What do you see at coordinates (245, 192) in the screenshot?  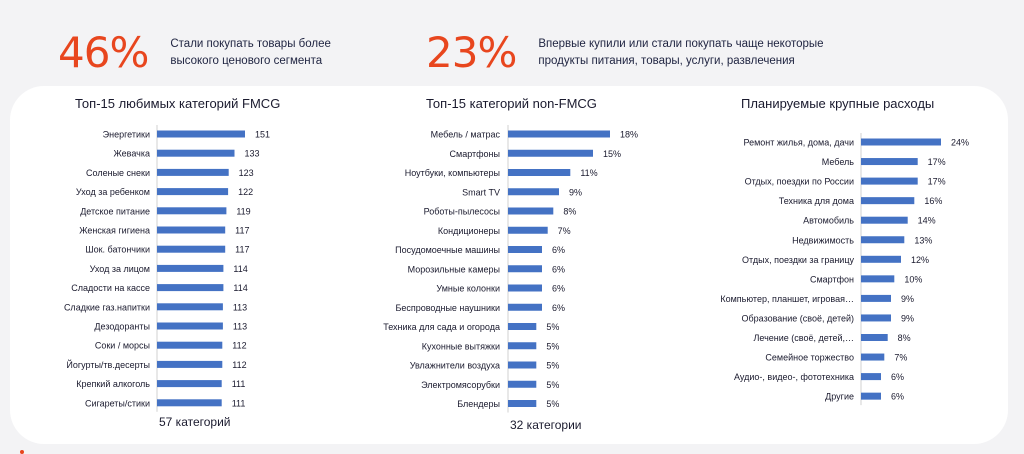 I see `chart-1-value-label: 122` at bounding box center [245, 192].